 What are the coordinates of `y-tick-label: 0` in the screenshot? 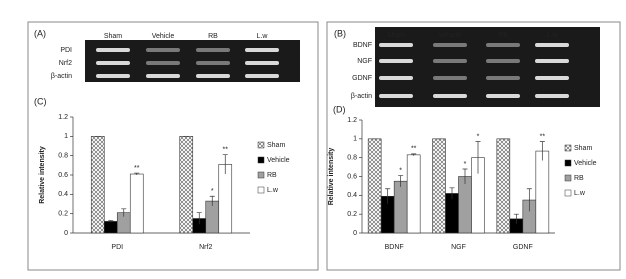 It's located at (66, 233).